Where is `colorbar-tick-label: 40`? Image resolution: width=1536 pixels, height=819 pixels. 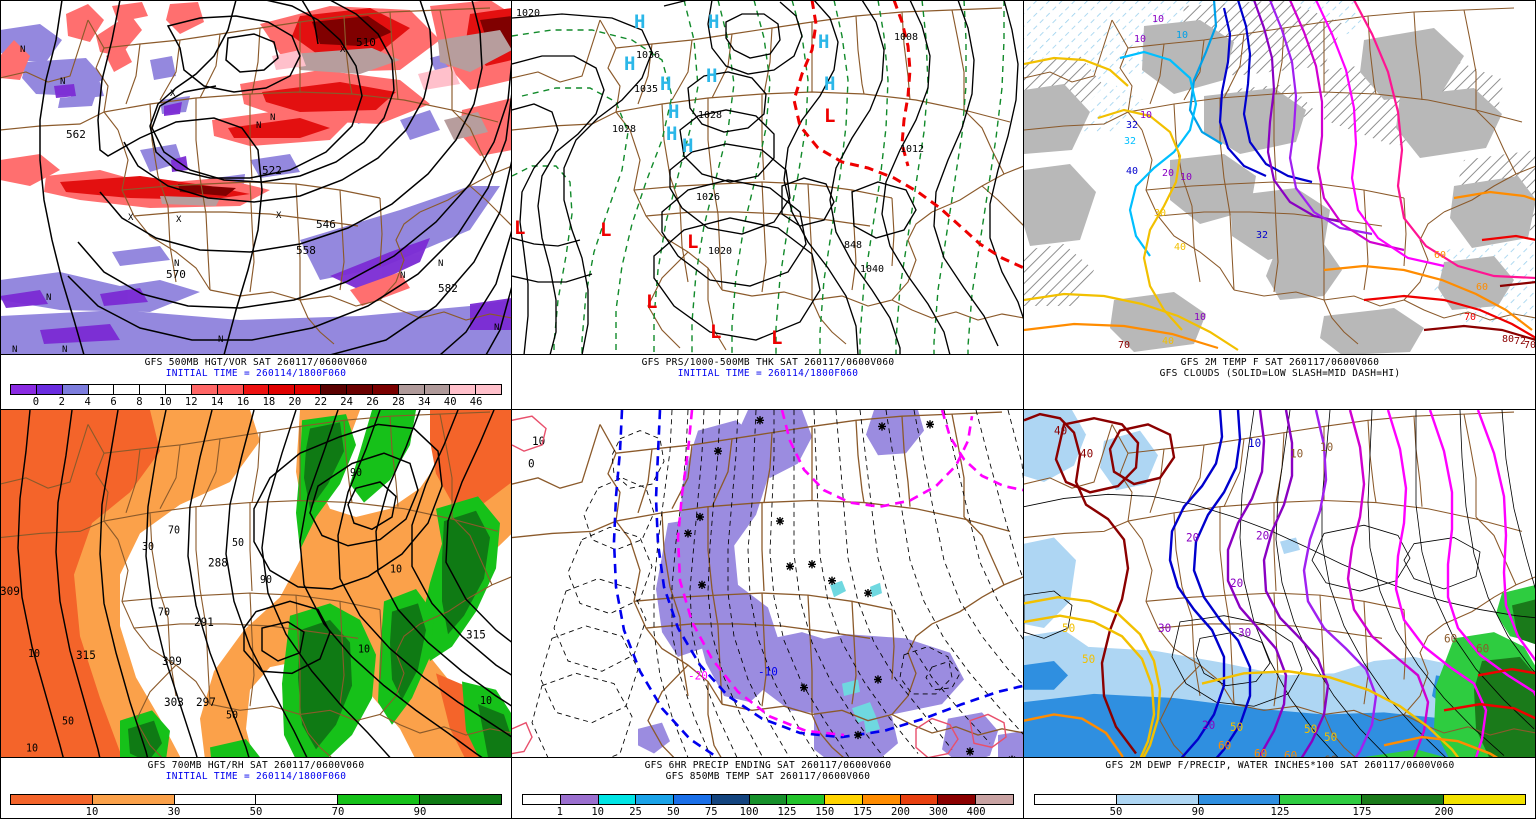 colorbar-tick-label: 40 is located at coordinates (450, 402).